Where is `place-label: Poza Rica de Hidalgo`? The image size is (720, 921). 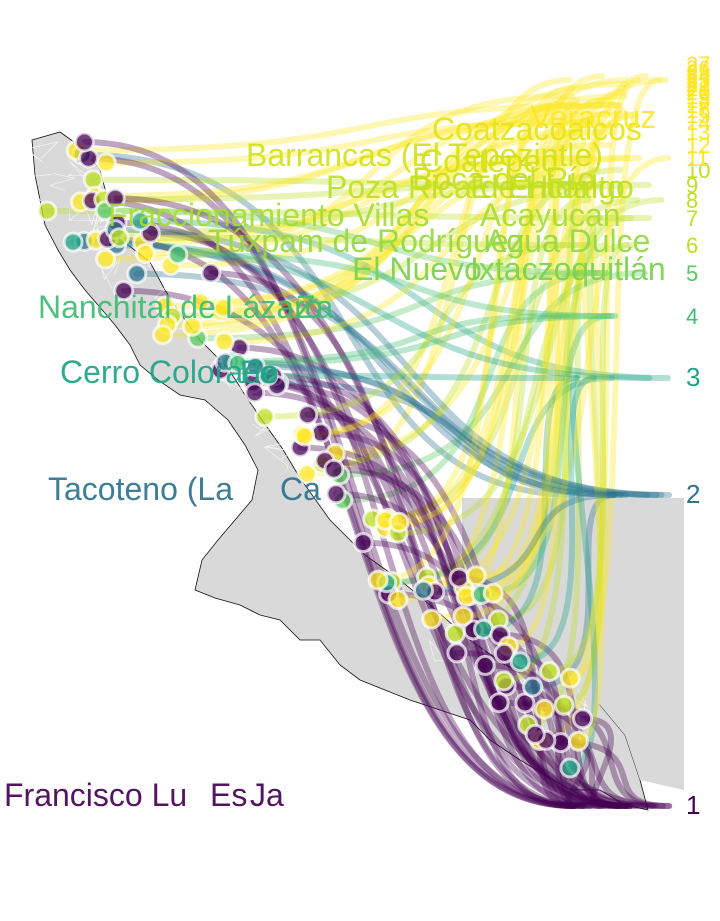 place-label: Poza Rica de Hidalgo is located at coordinates (480, 187).